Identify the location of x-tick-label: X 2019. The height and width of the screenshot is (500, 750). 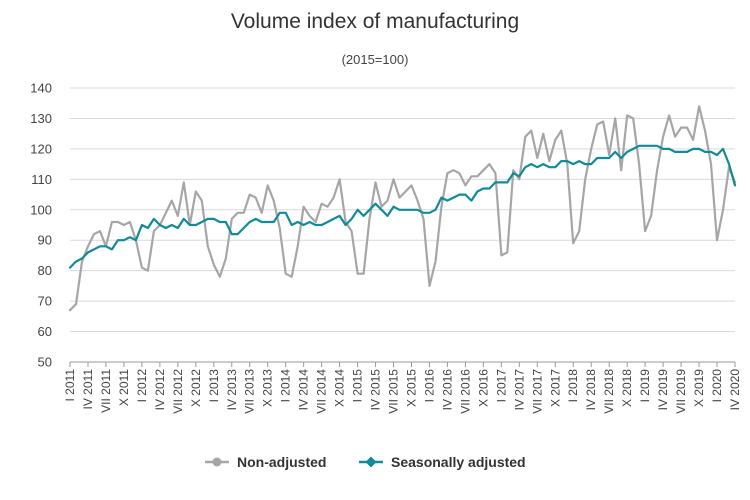
(699, 388).